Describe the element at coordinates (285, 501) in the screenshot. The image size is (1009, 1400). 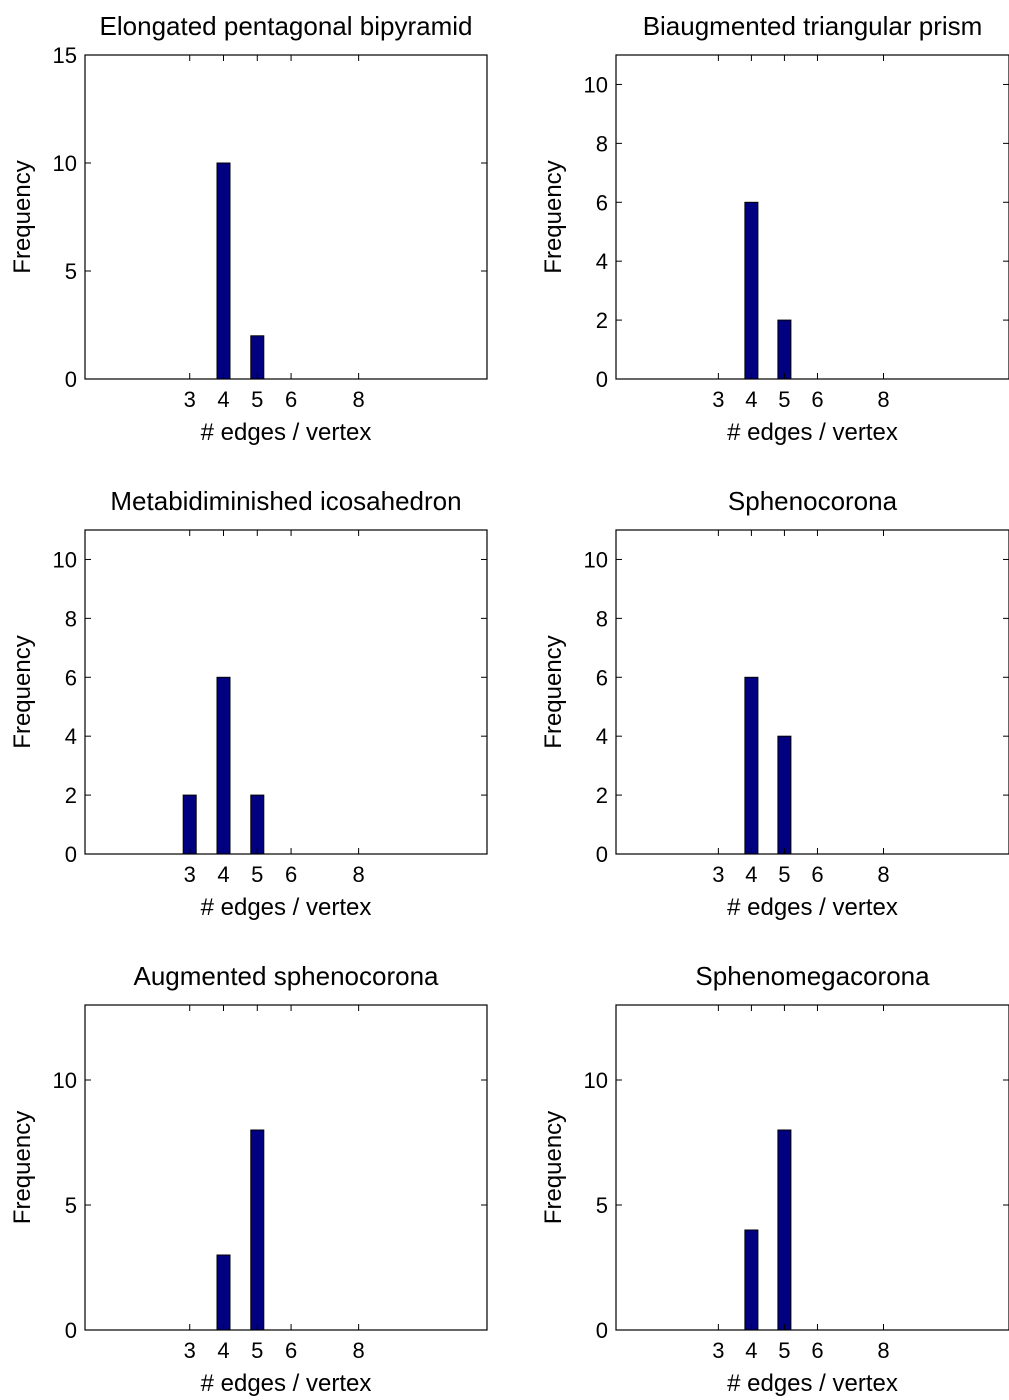
I see `chart-title: Metabidiminished icosahedron` at that location.